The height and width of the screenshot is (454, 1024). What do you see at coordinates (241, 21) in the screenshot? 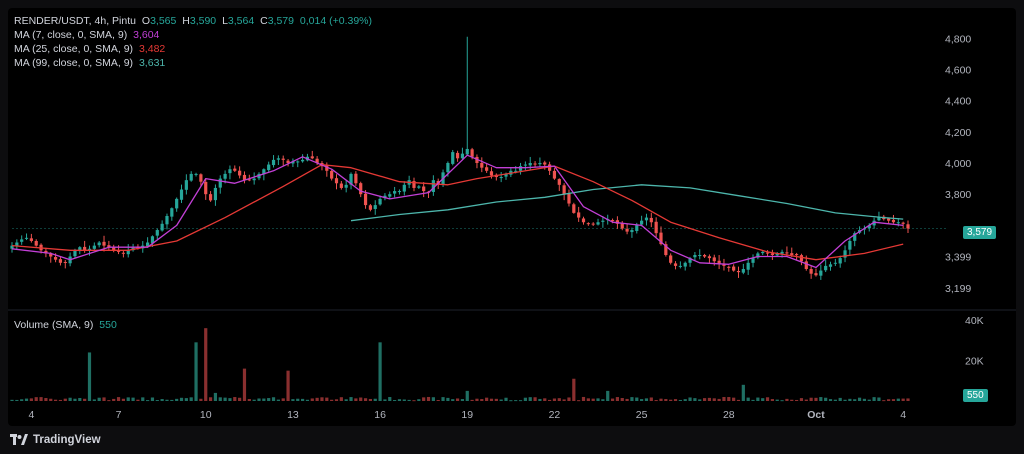
I see `low-value: 3,564` at bounding box center [241, 21].